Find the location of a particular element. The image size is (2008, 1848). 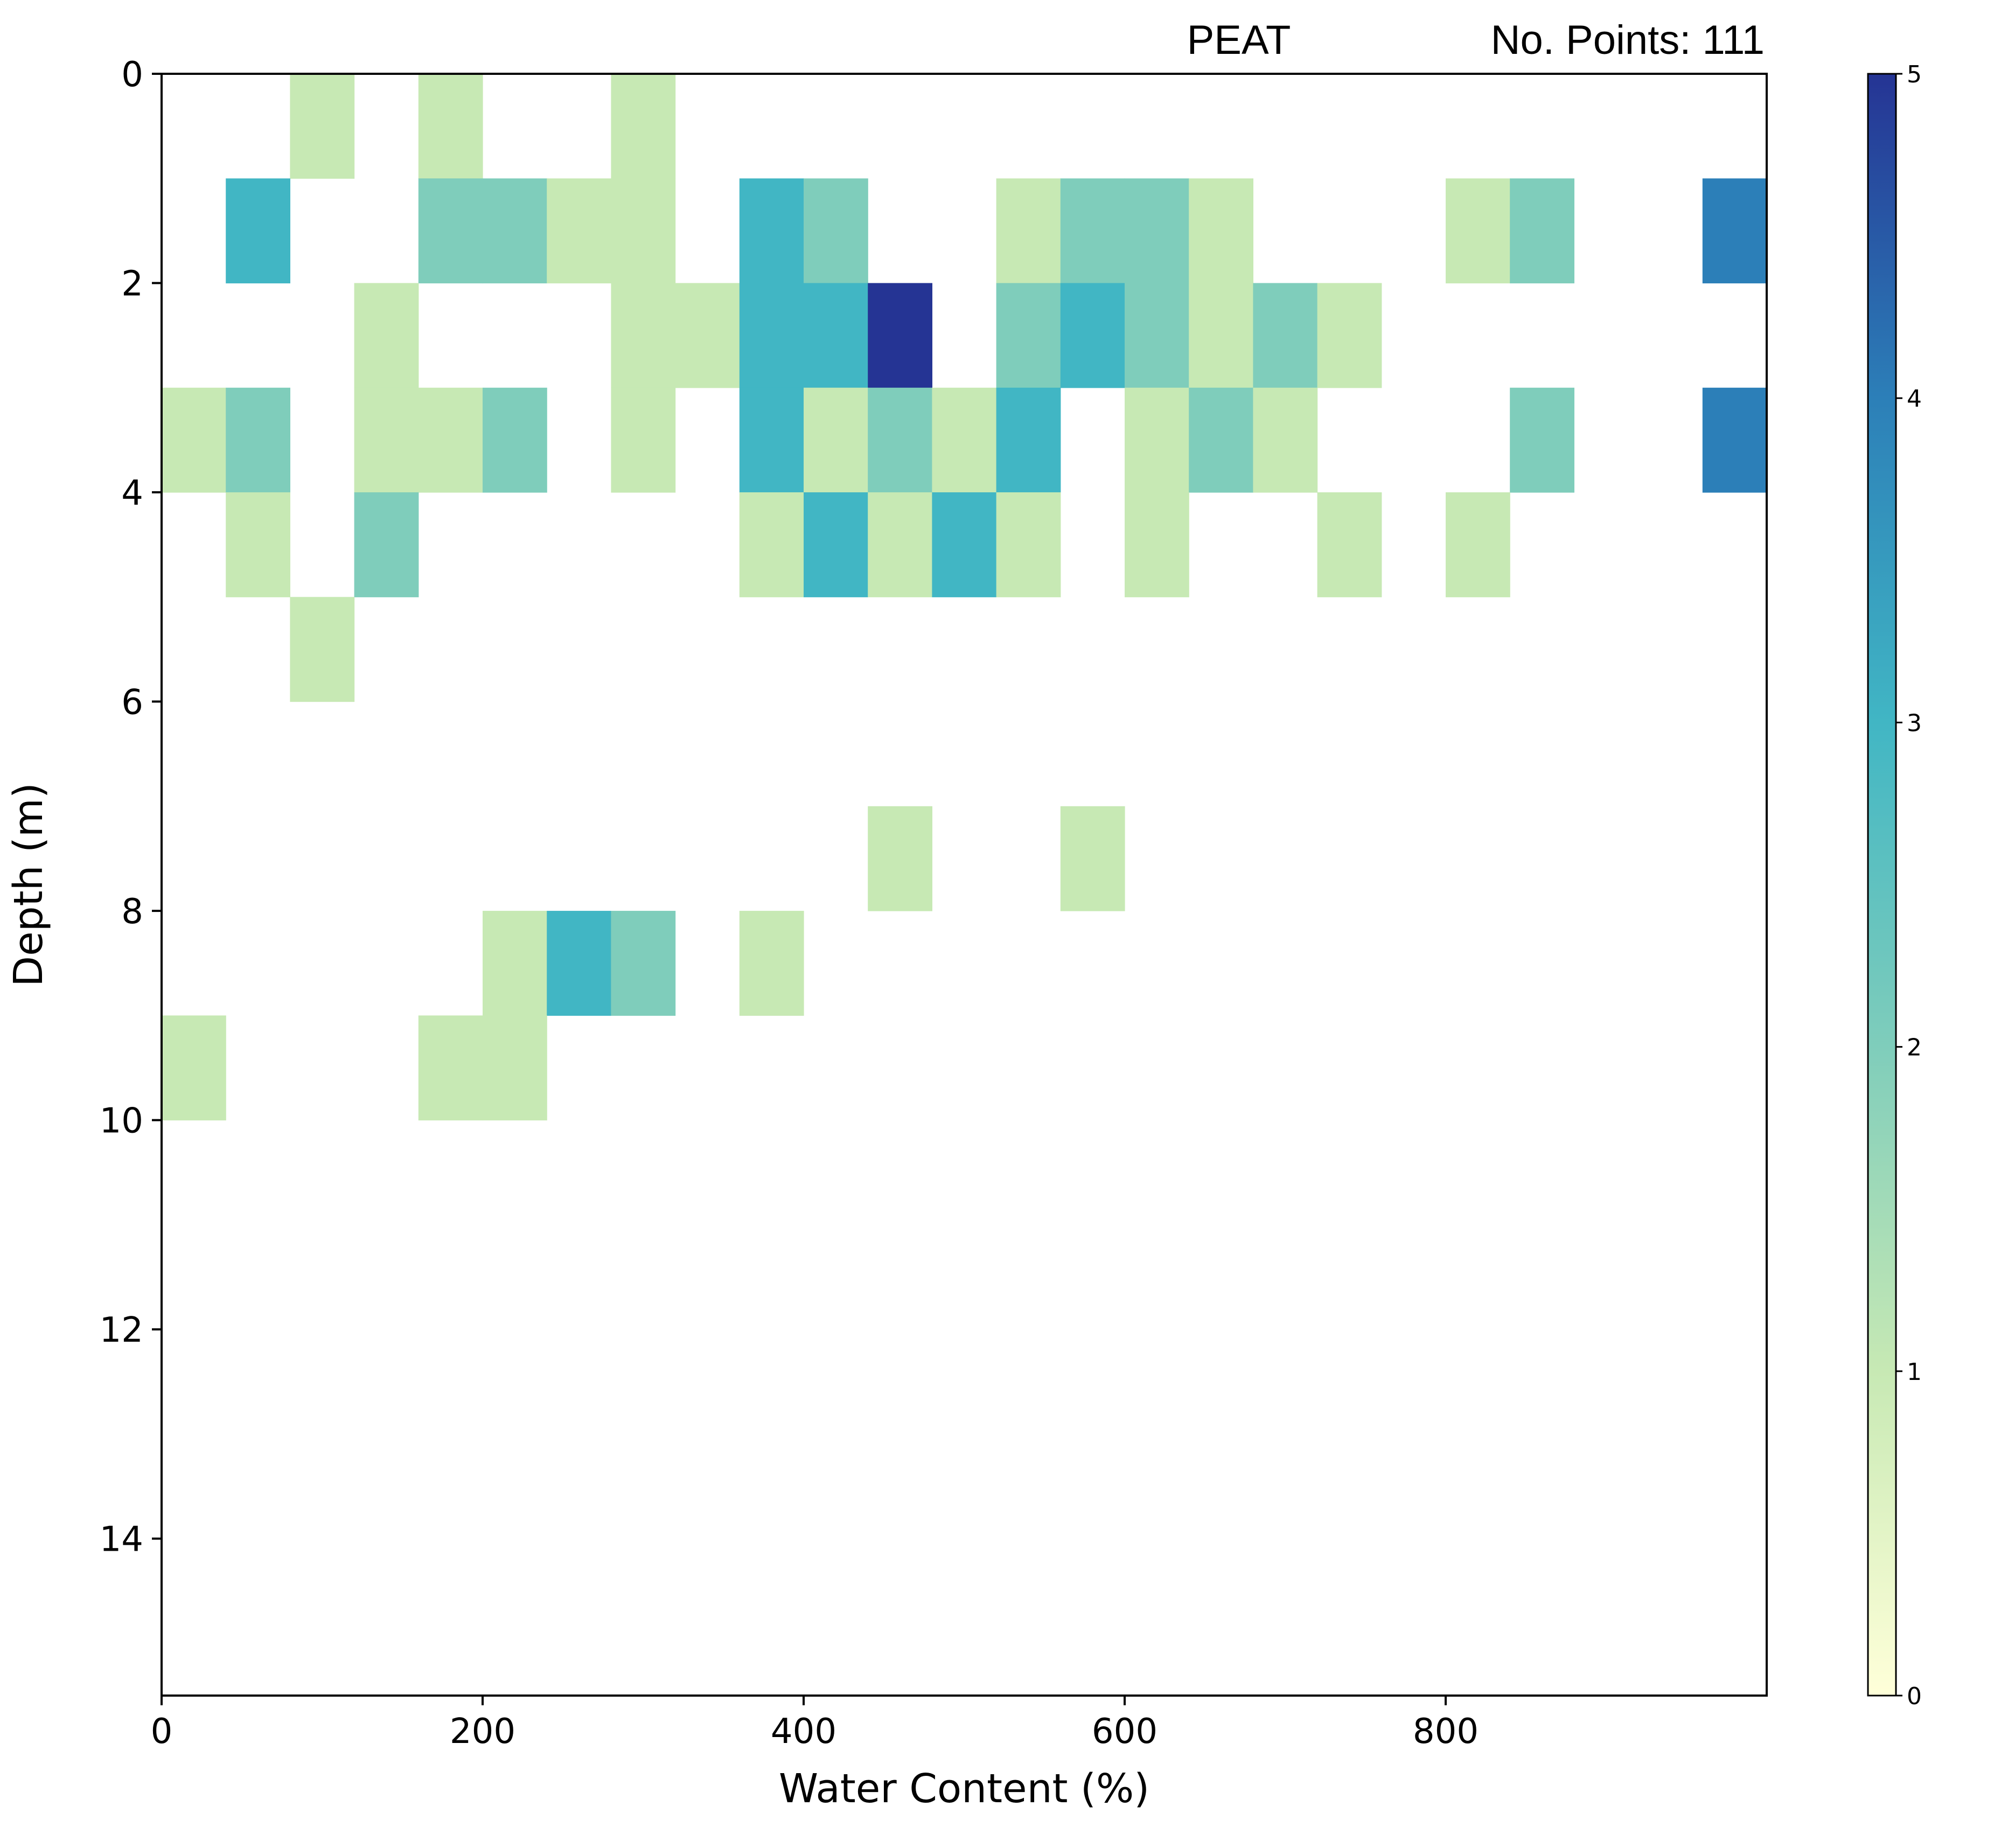

x-axis-ticks: 0 200 400 600 800 is located at coordinates (815, 1724).